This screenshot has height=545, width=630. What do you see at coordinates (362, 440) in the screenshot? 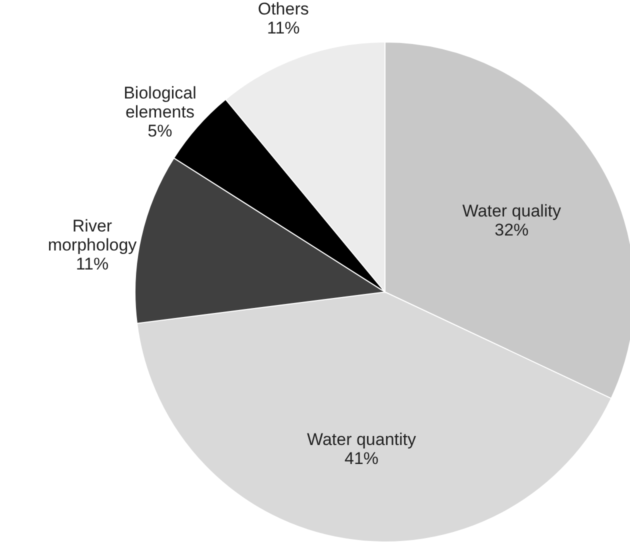
I see `slice-label: Water quantity` at bounding box center [362, 440].